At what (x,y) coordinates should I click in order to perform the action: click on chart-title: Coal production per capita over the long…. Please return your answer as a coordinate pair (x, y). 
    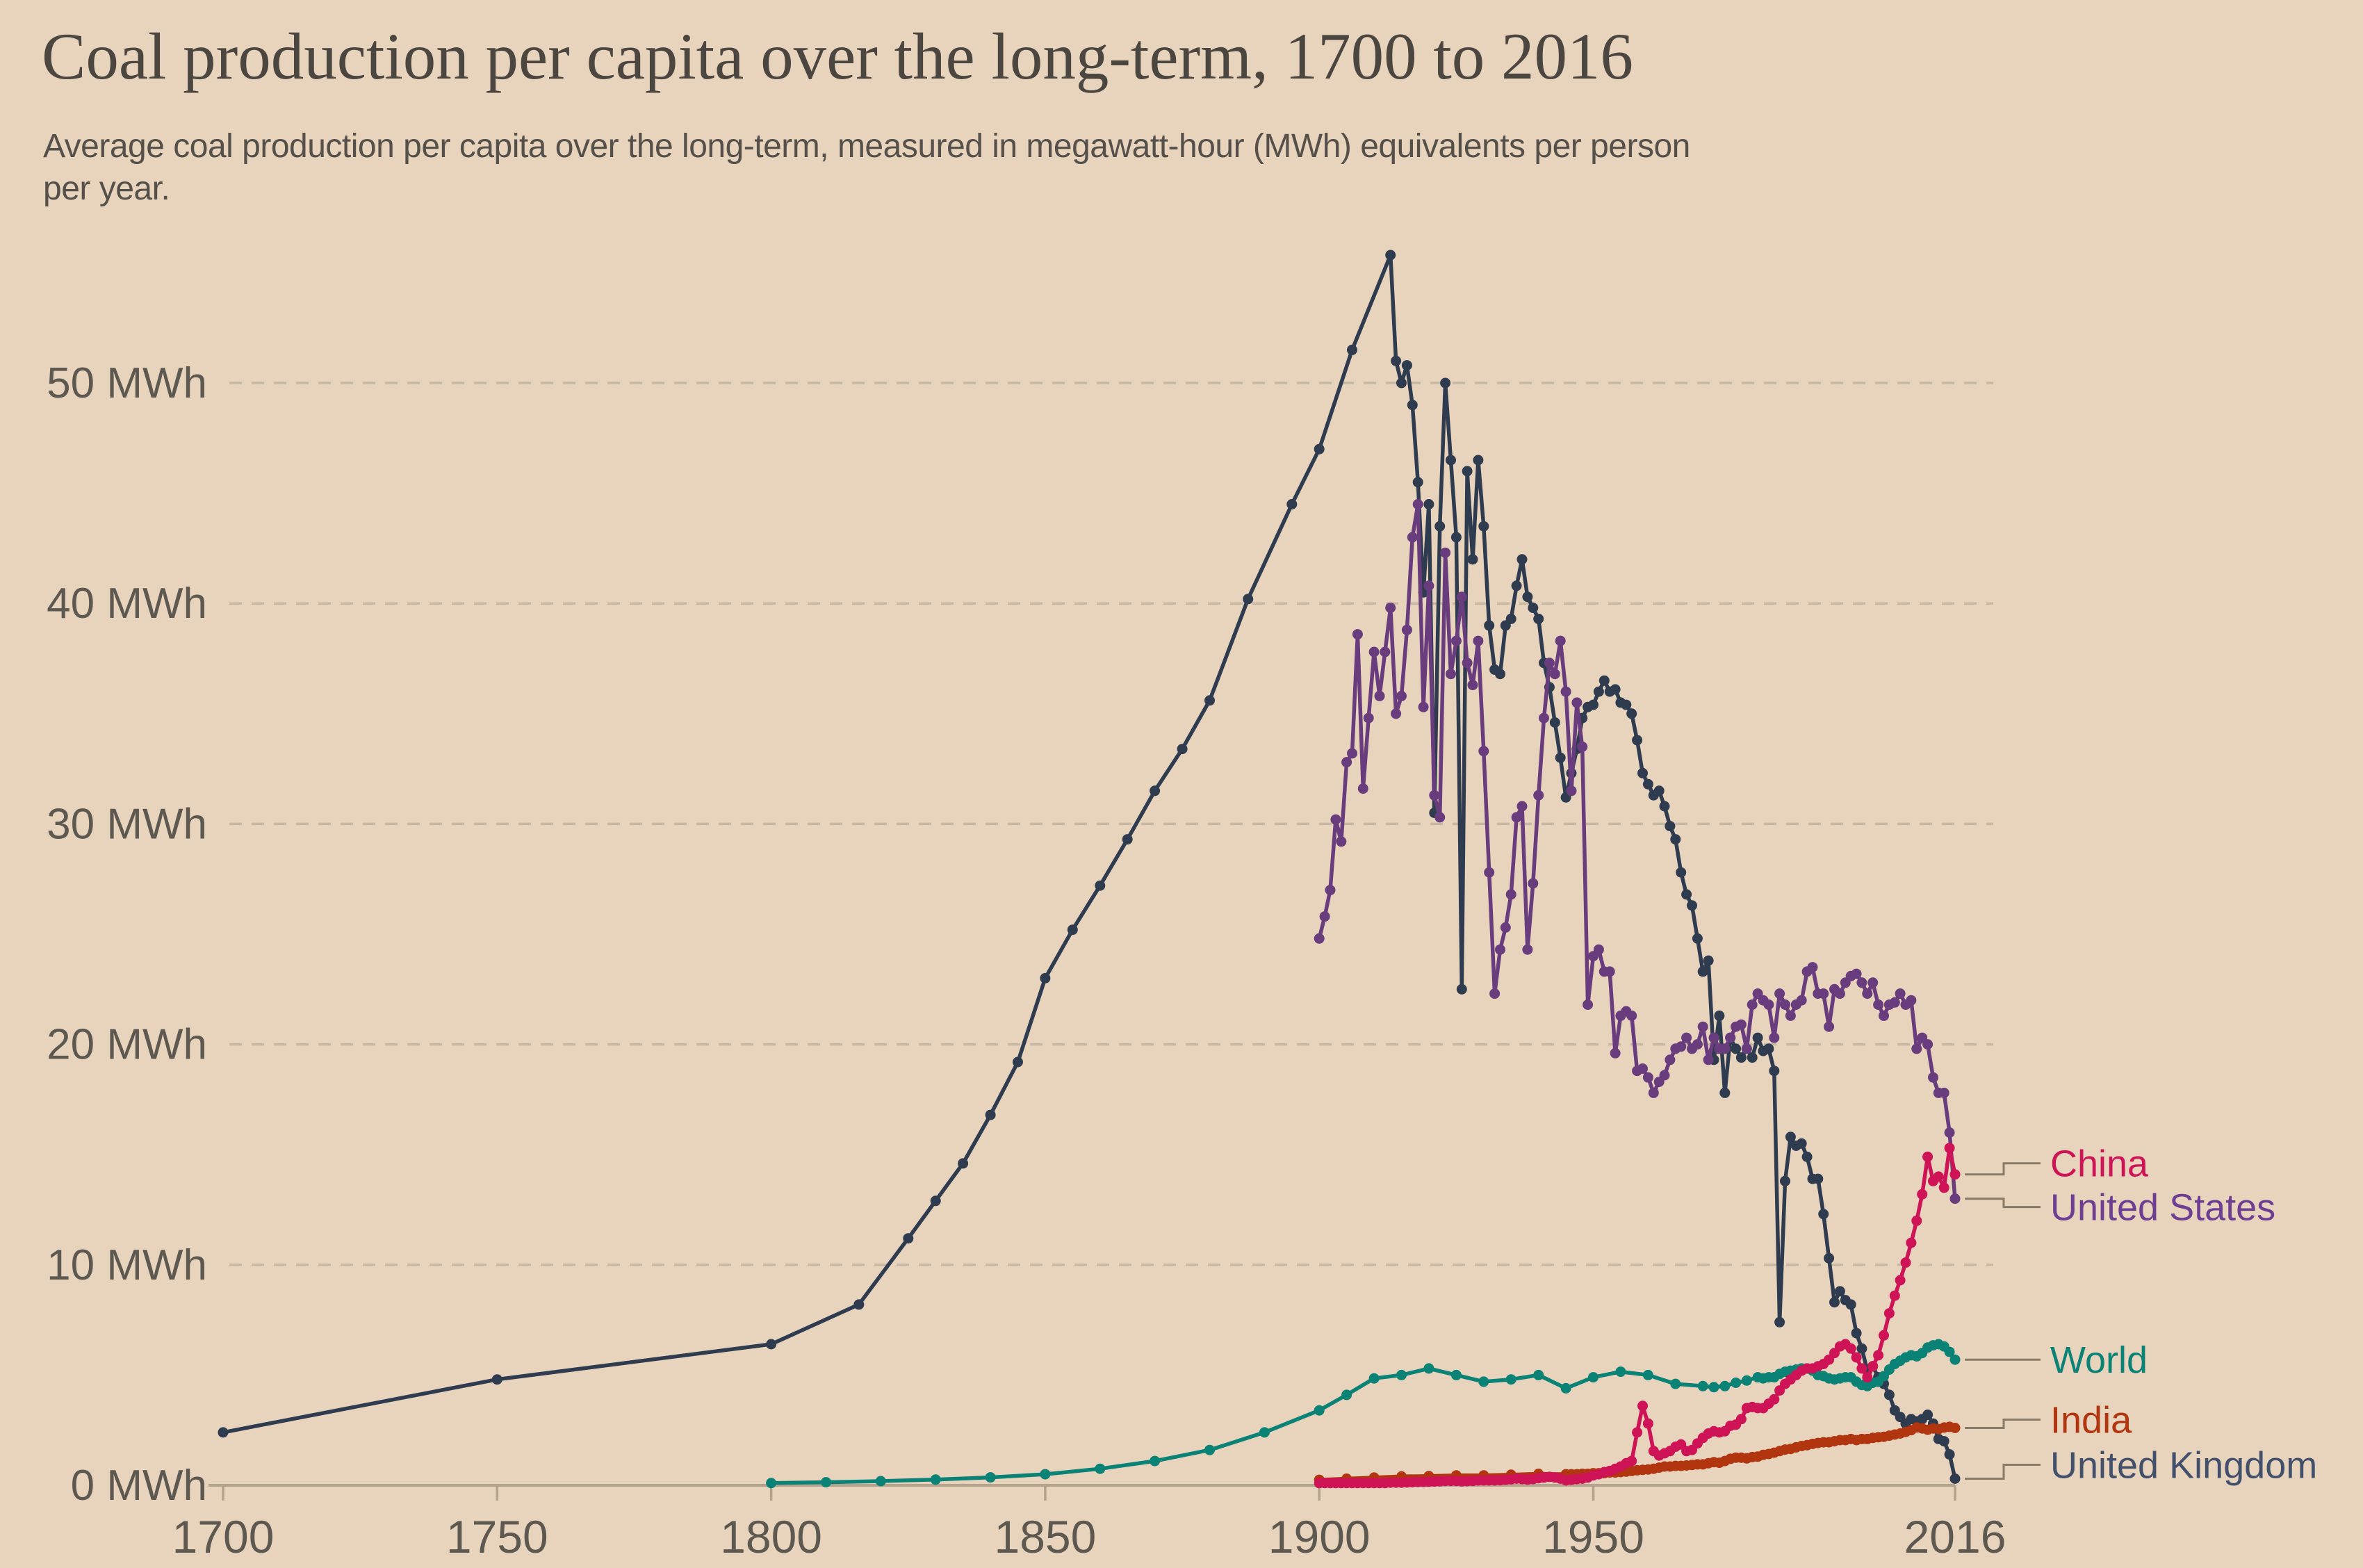
    Looking at the image, I should click on (837, 56).